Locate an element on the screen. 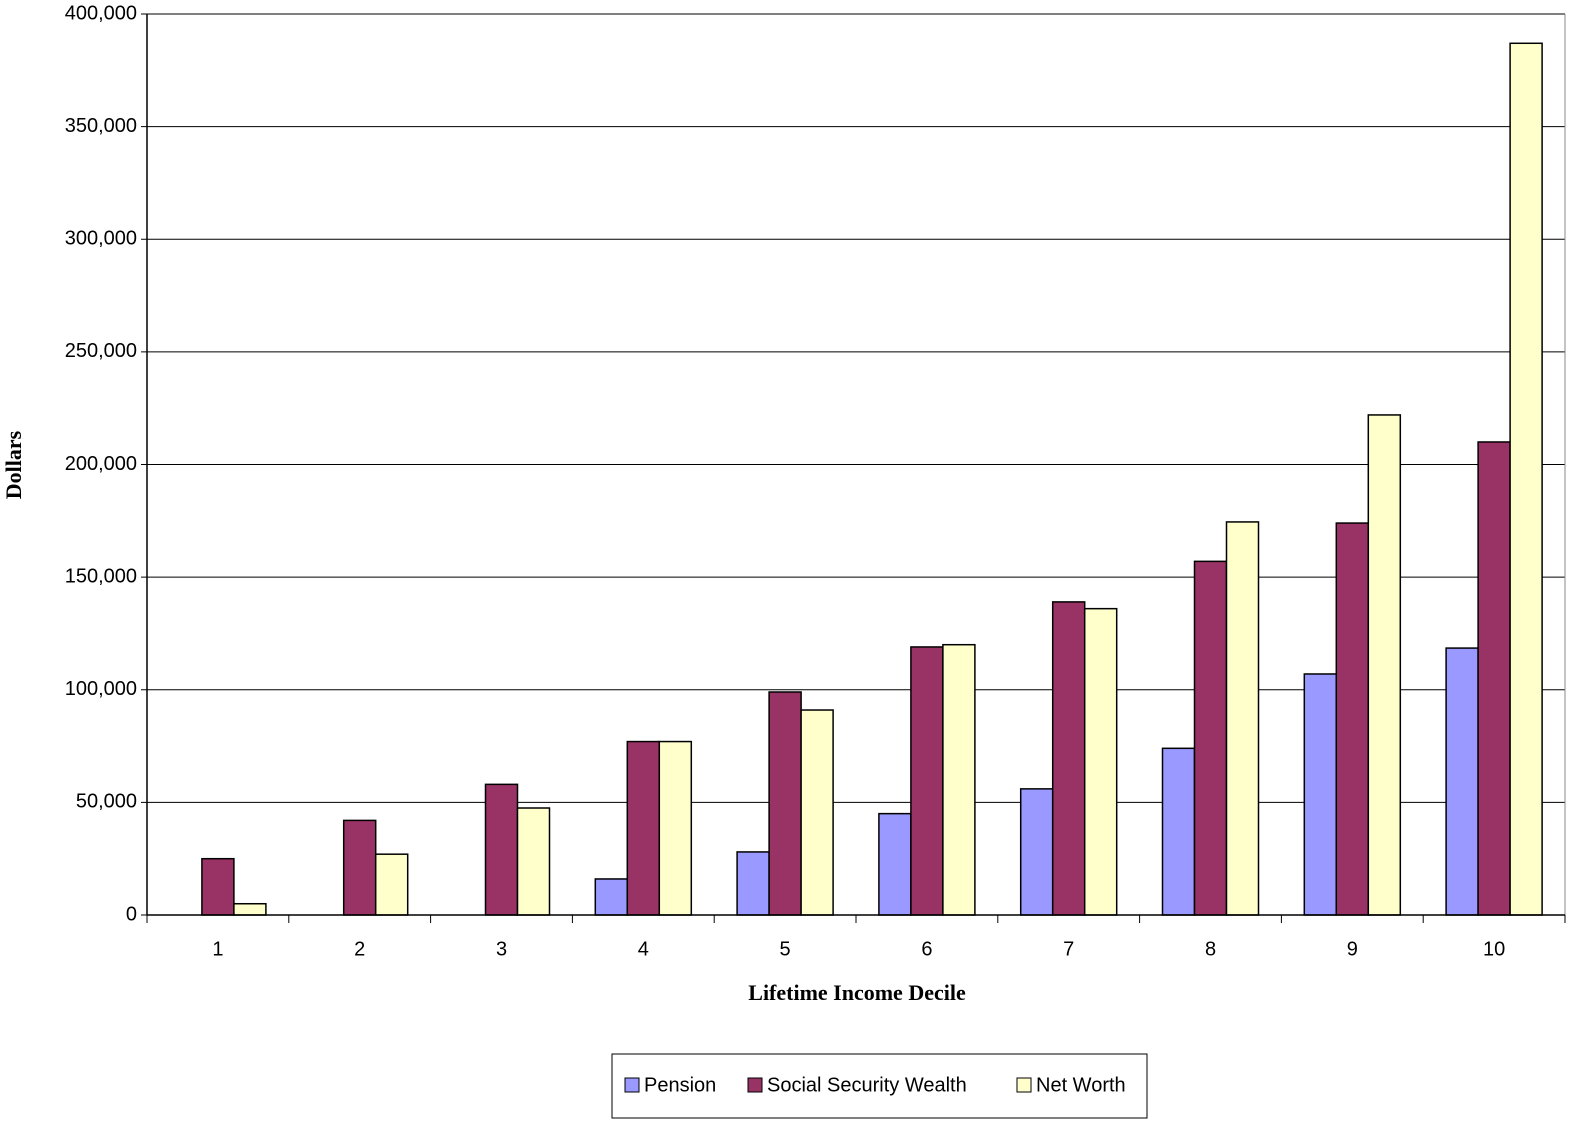 This screenshot has height=1128, width=1578. y-axis-title: Dollars is located at coordinates (13, 464).